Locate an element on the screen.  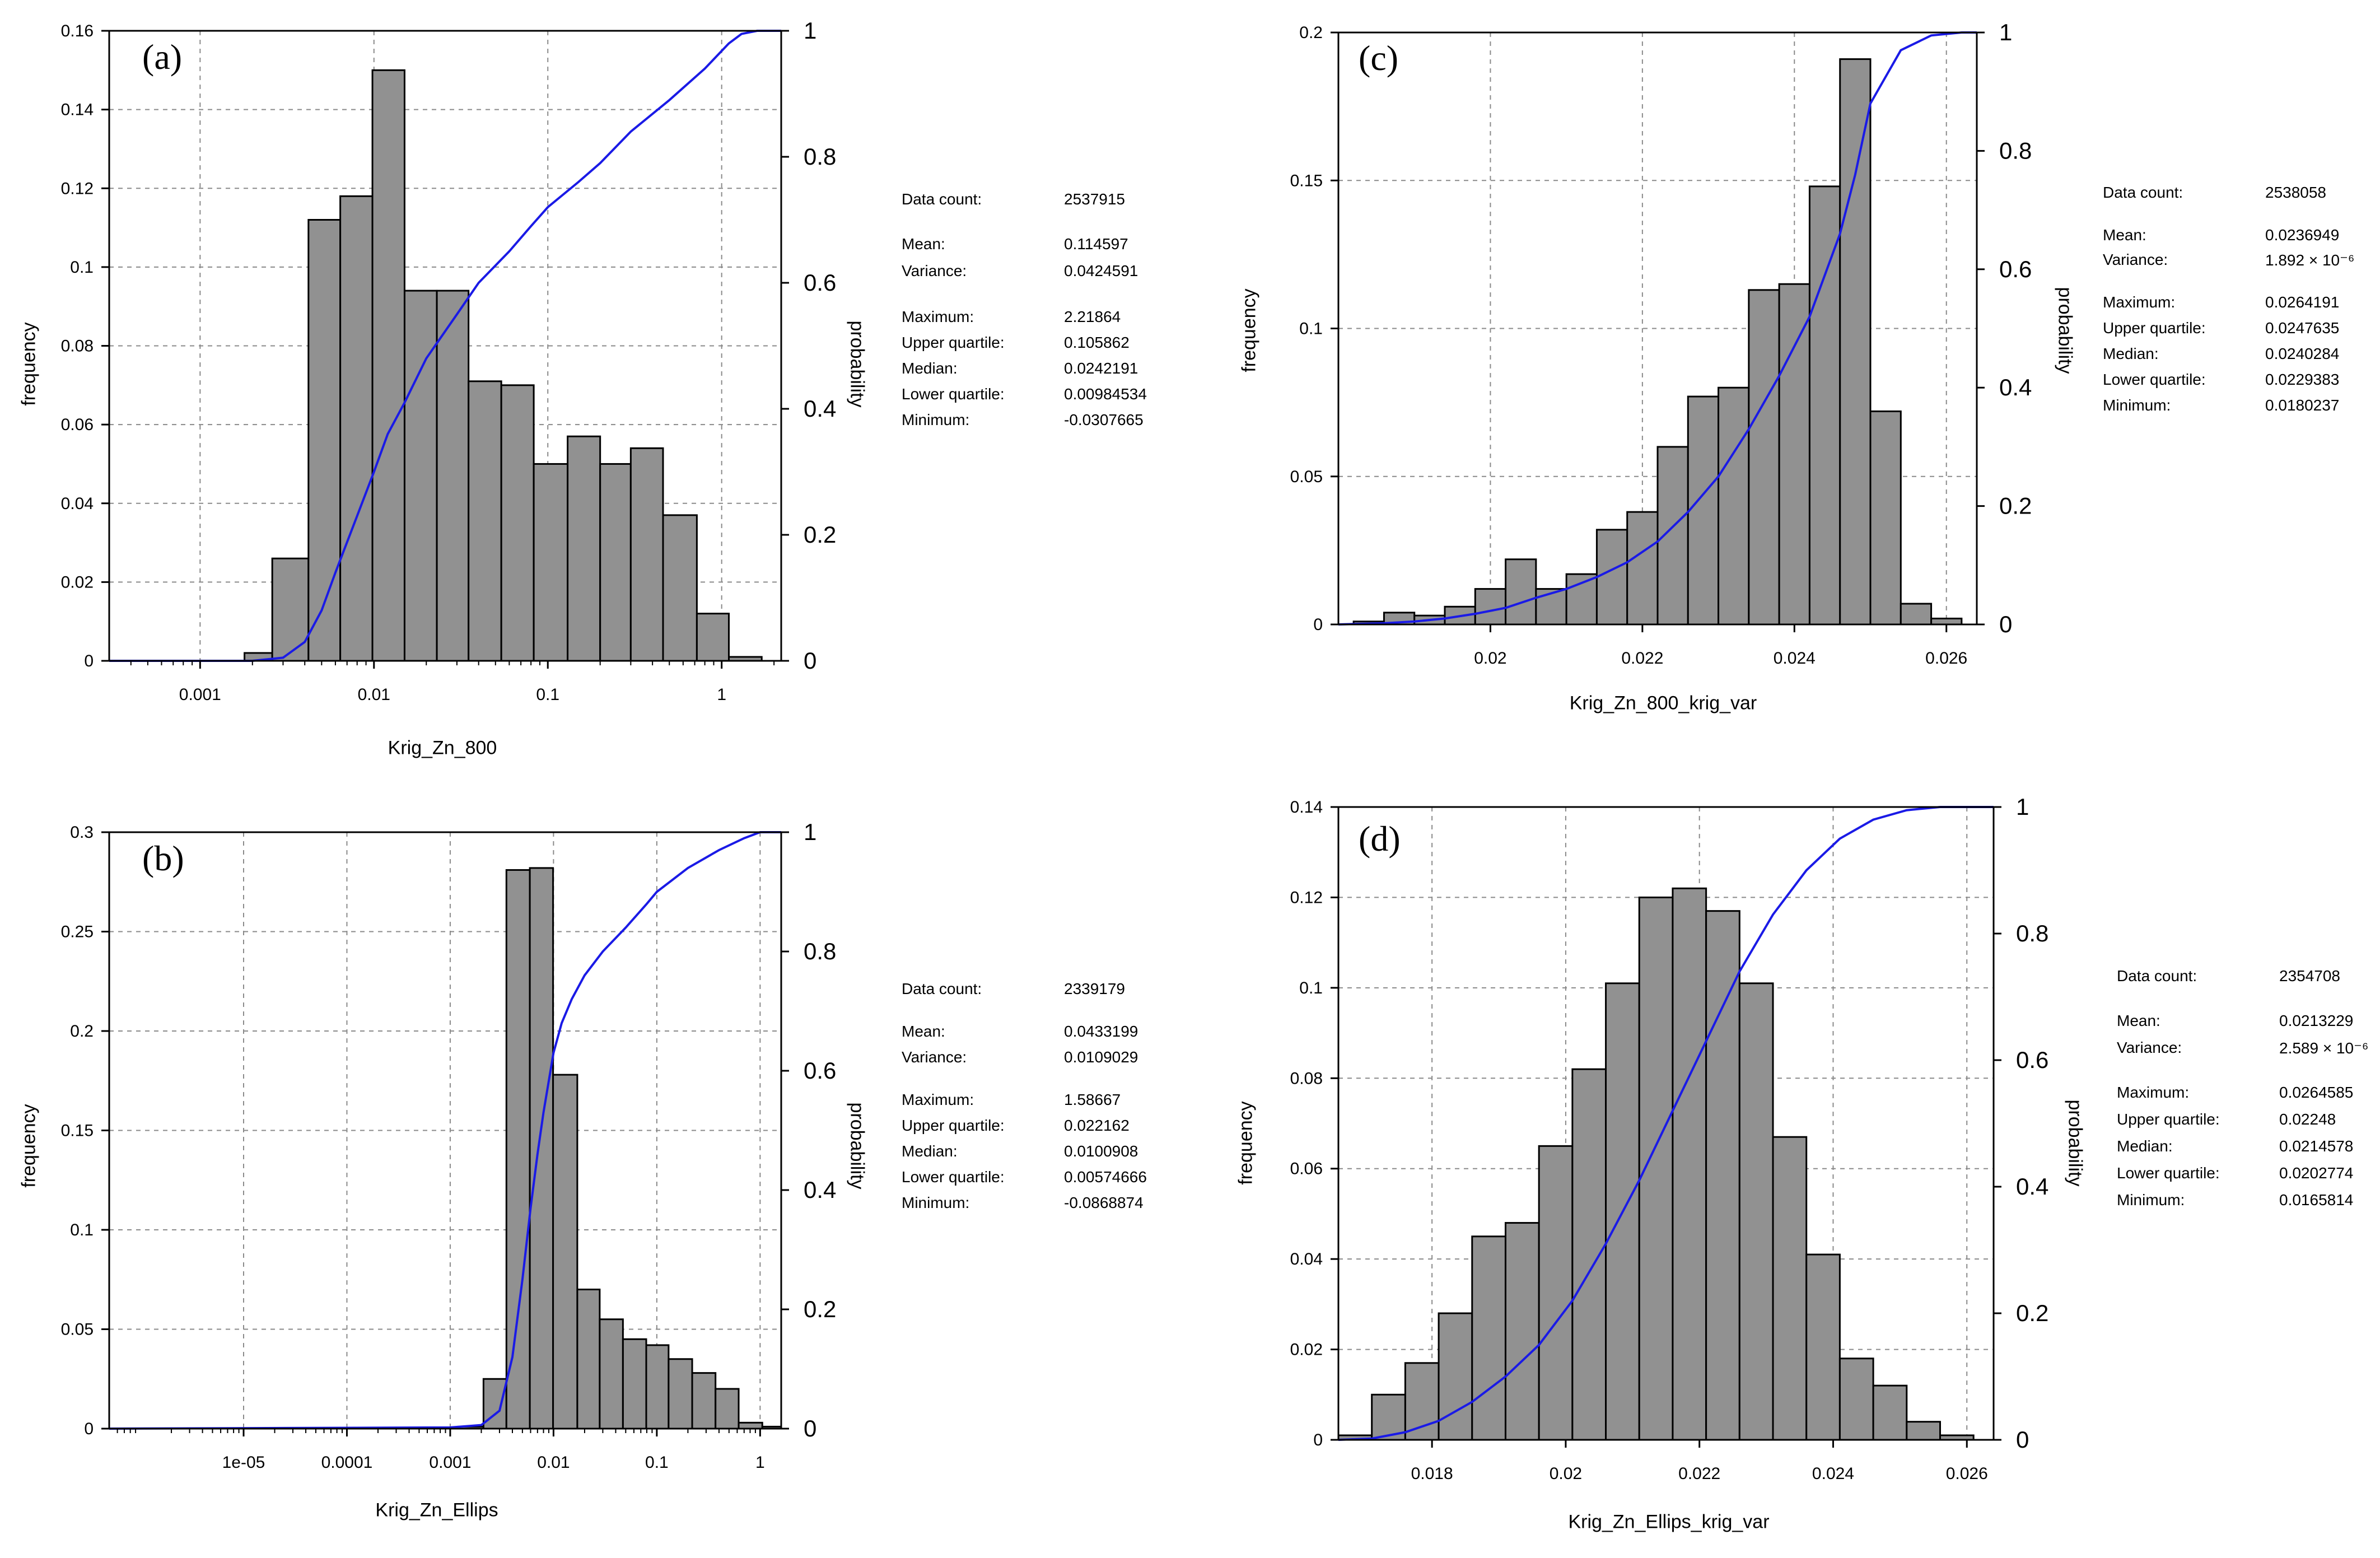
panel-label-c: (c) is located at coordinates (1379, 58).